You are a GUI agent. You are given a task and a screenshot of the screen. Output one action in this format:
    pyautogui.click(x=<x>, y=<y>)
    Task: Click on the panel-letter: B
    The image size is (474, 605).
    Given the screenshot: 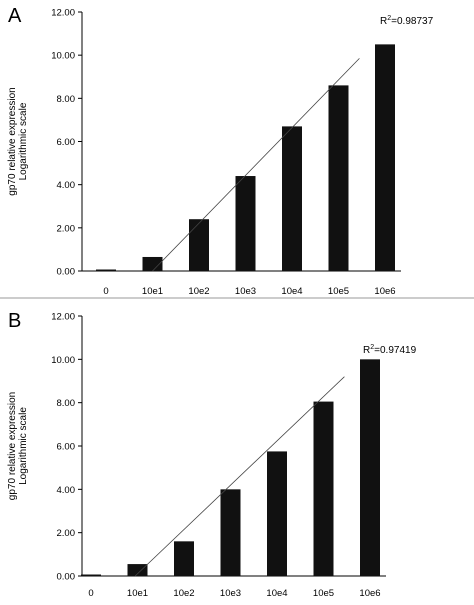 What is the action you would take?
    pyautogui.click(x=14, y=321)
    